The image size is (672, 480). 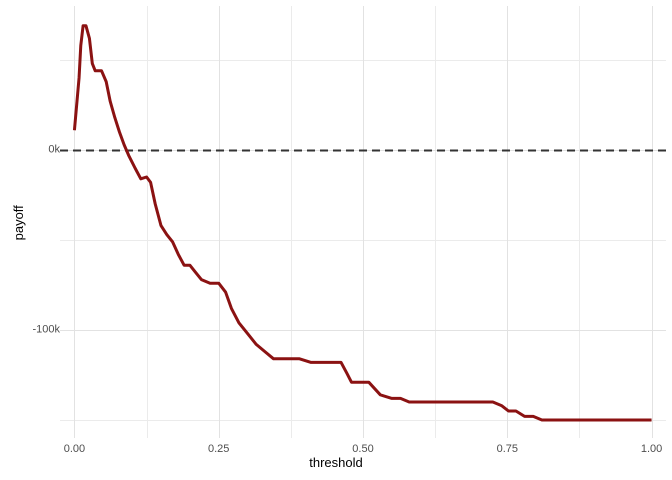 I want to click on x-tick-label: 0.75, so click(x=507, y=449).